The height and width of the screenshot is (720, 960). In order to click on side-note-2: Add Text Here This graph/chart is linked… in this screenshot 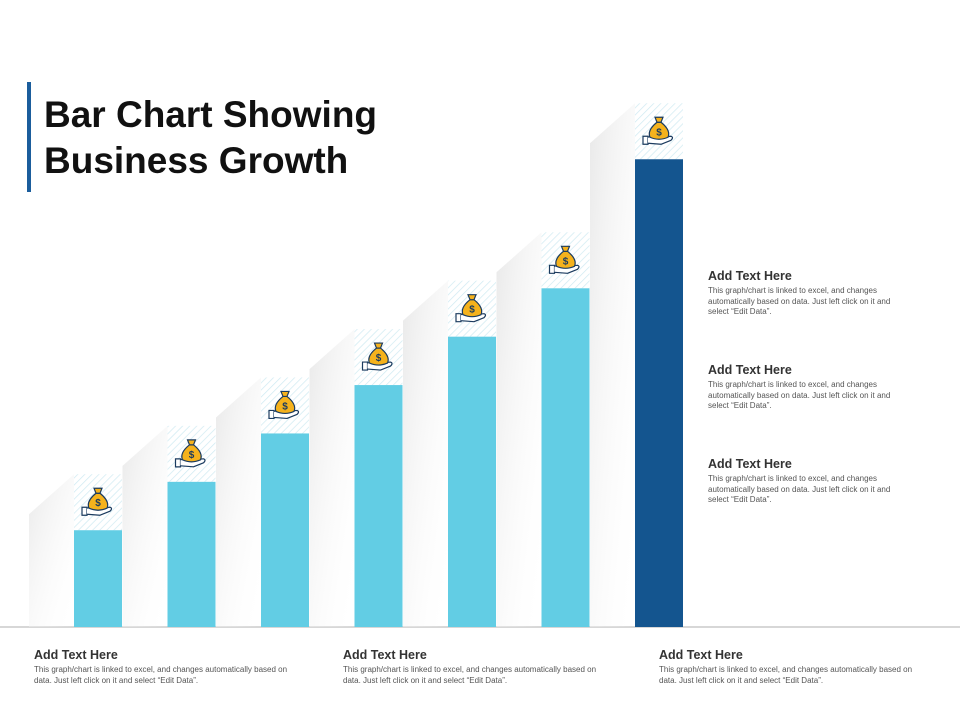, I will do `click(800, 387)`.